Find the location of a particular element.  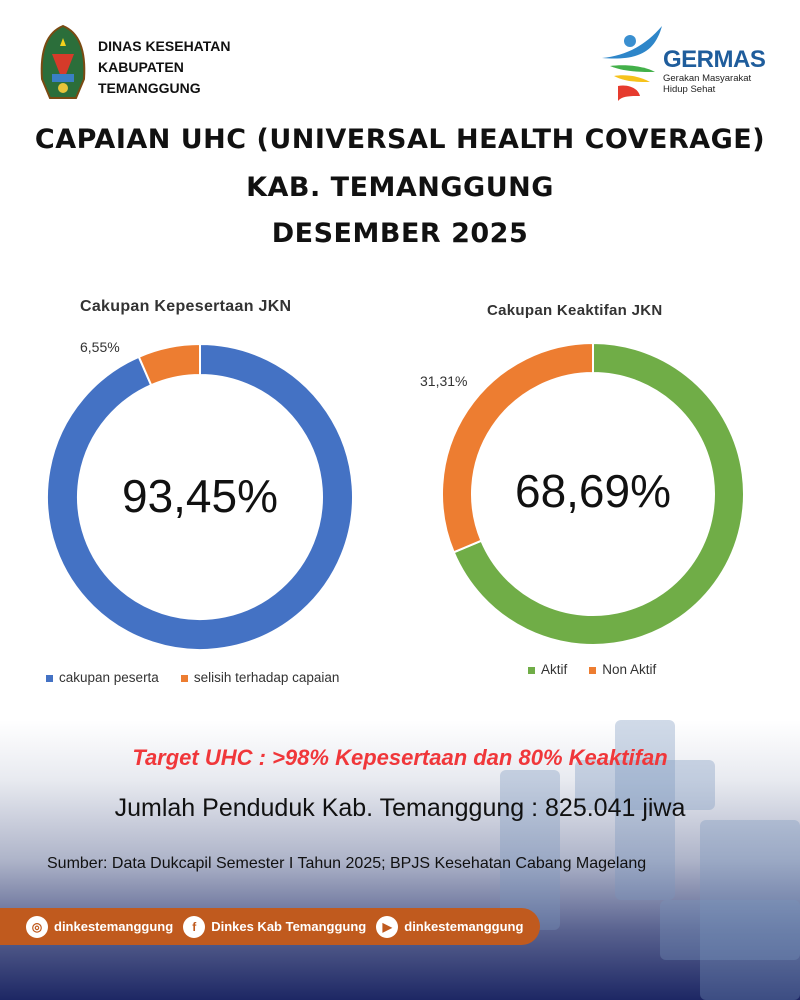

legend-item: Non Aktif is located at coordinates (622, 669).